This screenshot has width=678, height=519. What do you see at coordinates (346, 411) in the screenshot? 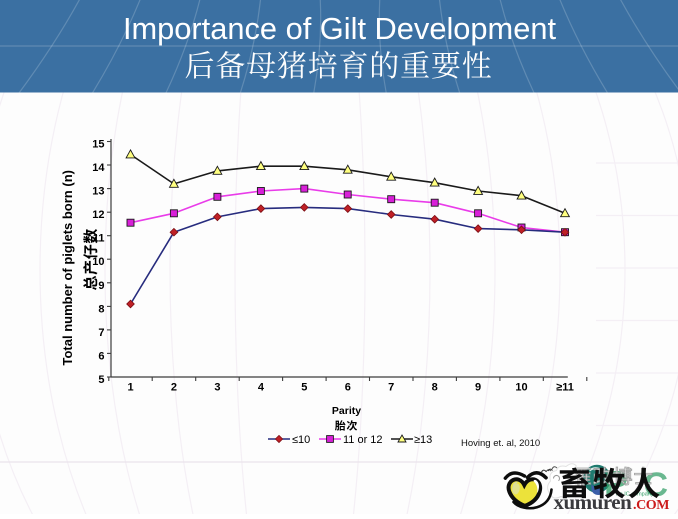
I see `svg-text: Parity` at bounding box center [346, 411].